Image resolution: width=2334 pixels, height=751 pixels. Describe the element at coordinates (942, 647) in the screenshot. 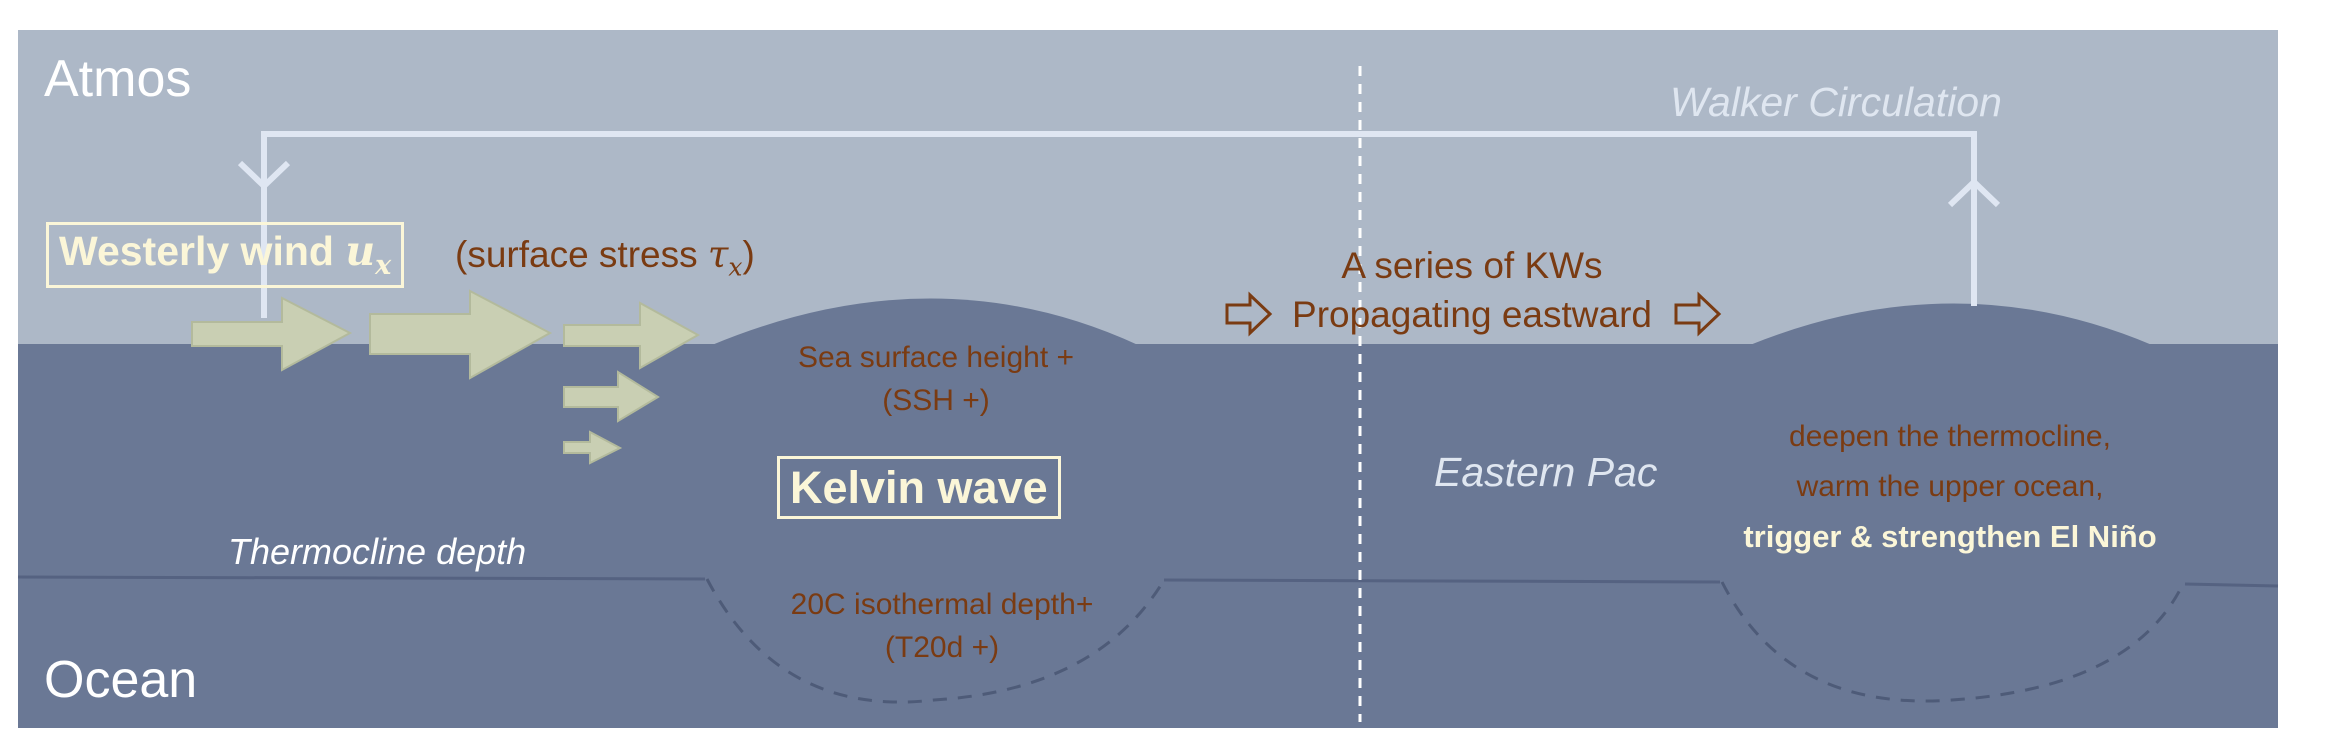

I see `t20-abbrev-label: (T20d +)` at that location.